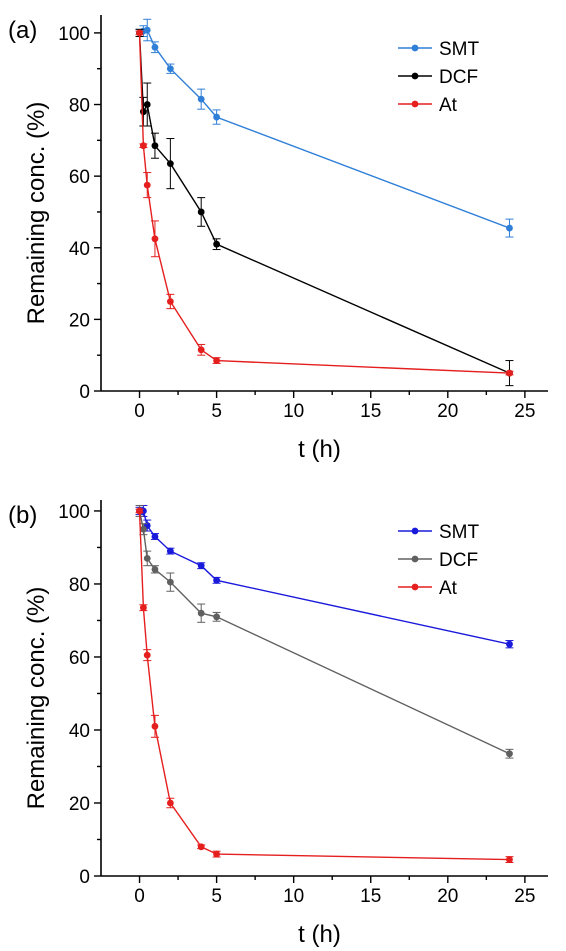  I want to click on panel-label: (b), so click(22, 515).